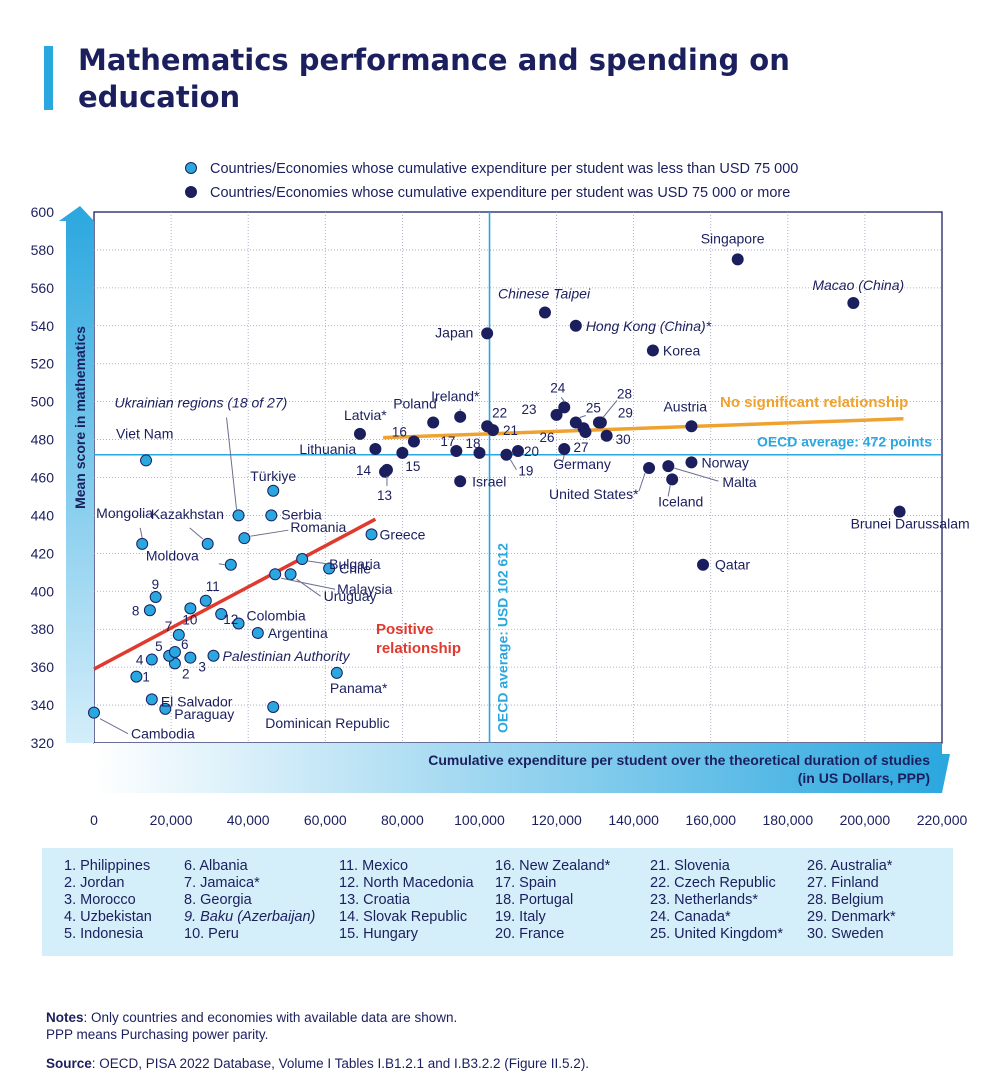  What do you see at coordinates (374, 866) in the screenshot?
I see `key-item: 11. Mexico` at bounding box center [374, 866].